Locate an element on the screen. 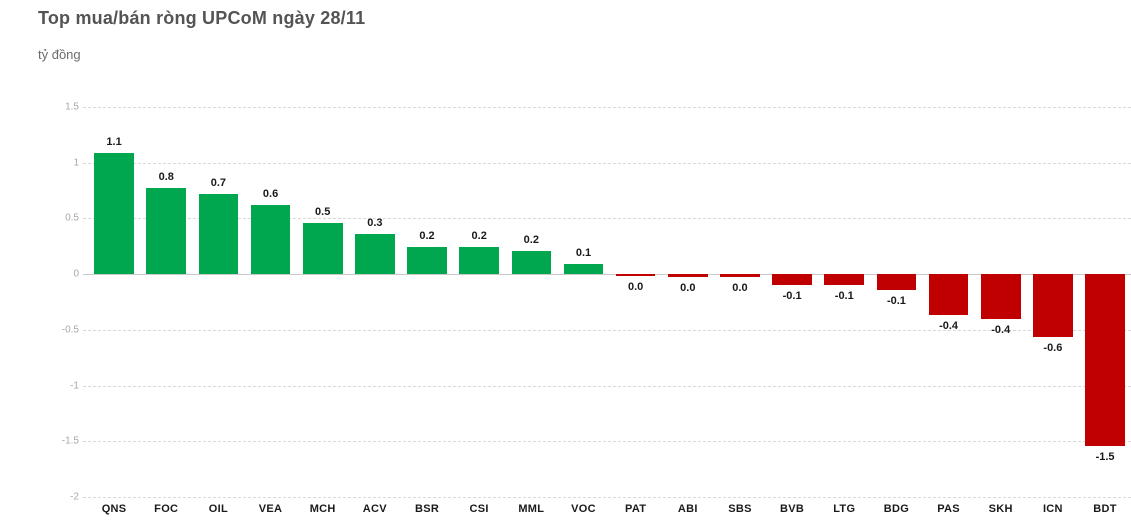 The height and width of the screenshot is (523, 1131). bar-value-label: 0.1 is located at coordinates (583, 253).